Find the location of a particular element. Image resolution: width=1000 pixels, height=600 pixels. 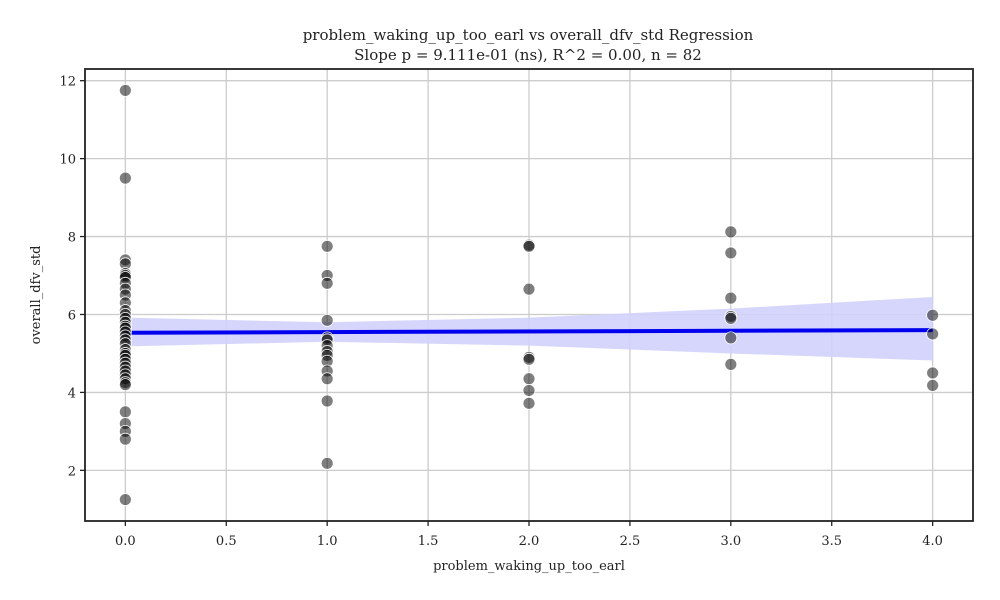

y-tick-label: 4 is located at coordinates (72, 393).